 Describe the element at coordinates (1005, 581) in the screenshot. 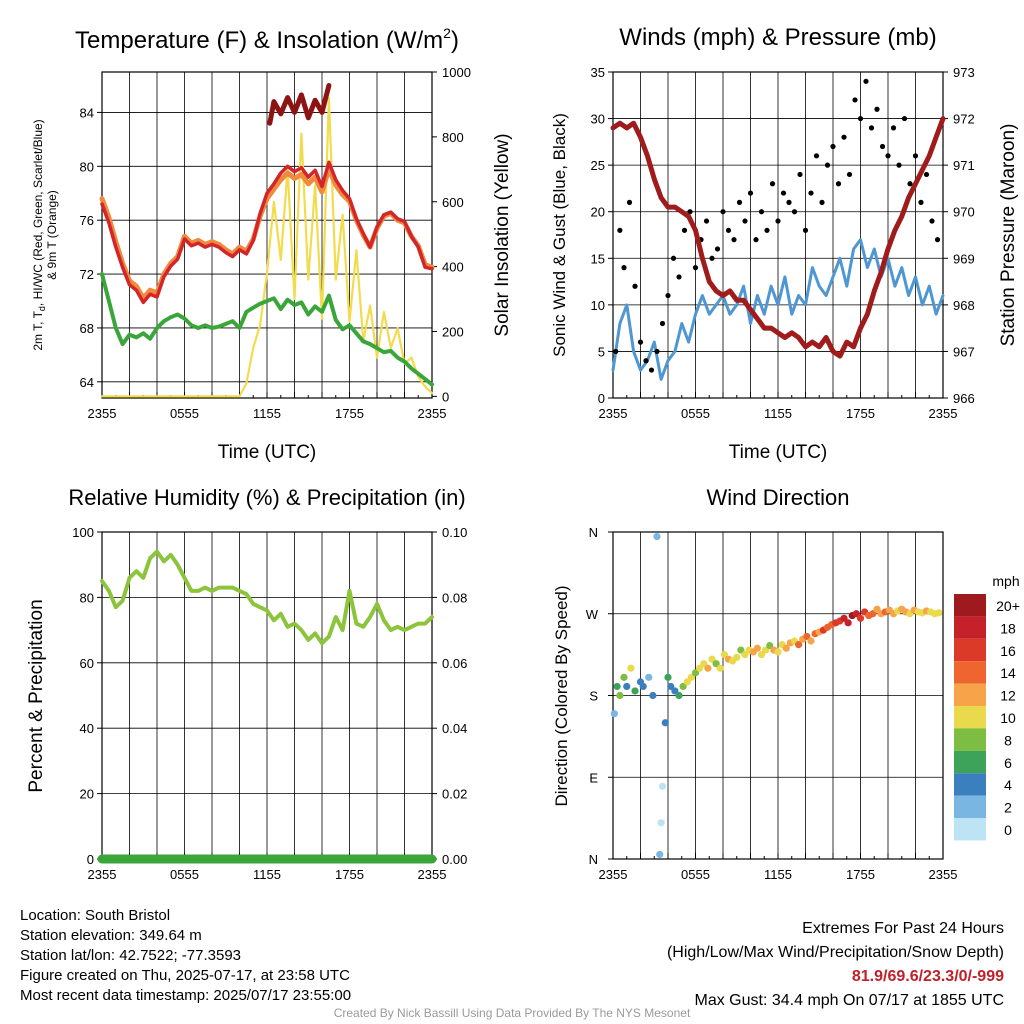

I see `colorbar-title: mph` at that location.